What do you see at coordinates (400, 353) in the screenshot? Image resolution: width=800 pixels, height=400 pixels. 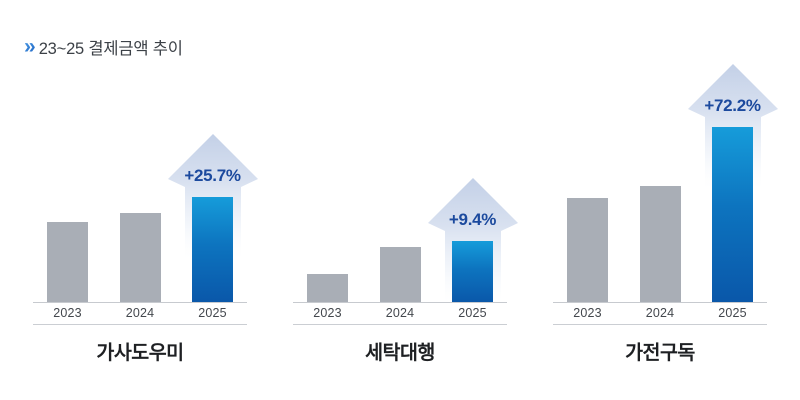 I see `category-label: 세탁대행` at bounding box center [400, 353].